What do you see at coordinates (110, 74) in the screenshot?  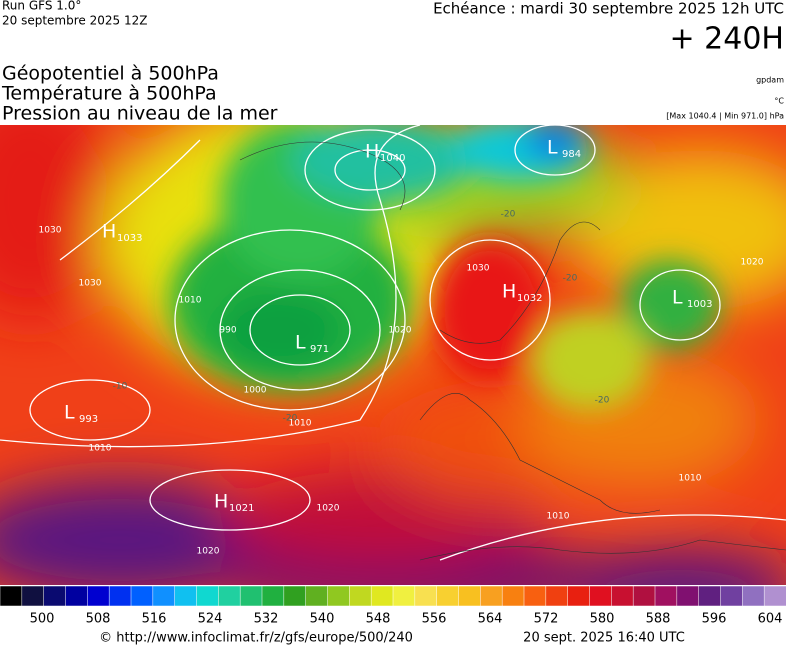 I see `title: Géopotentiel à 500hPa` at bounding box center [110, 74].